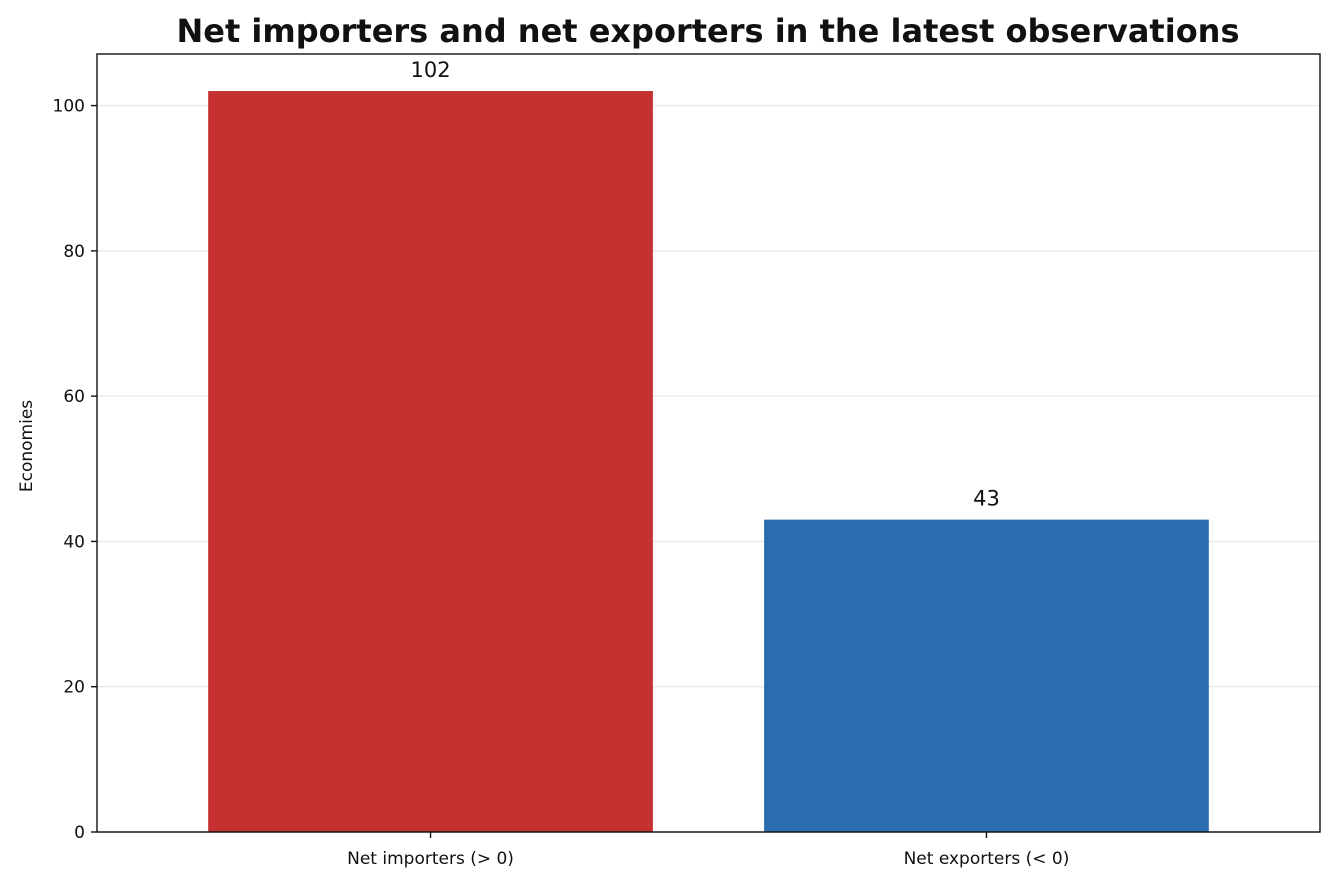 The height and width of the screenshot is (882, 1334). What do you see at coordinates (986, 675) in the screenshot?
I see `bar-net-exporters` at bounding box center [986, 675].